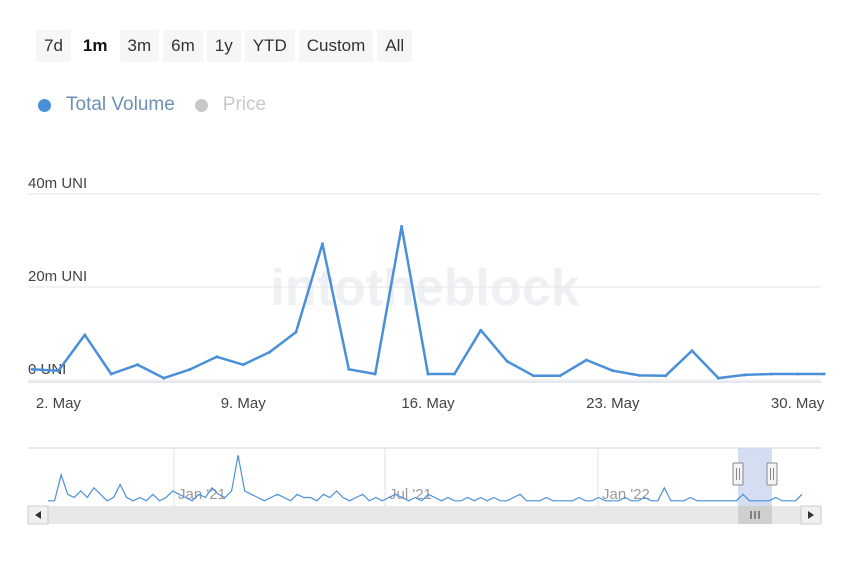 This screenshot has width=850, height=567. I want to click on range-button-3m: 3m, so click(139, 46).